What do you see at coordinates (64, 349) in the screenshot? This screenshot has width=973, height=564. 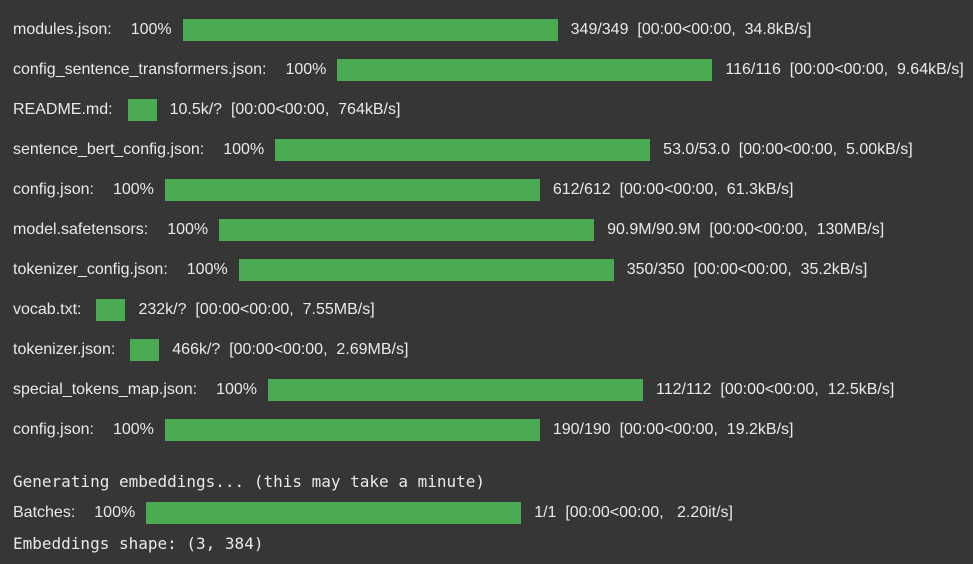 I see `file-label: tokenizer.json:` at bounding box center [64, 349].